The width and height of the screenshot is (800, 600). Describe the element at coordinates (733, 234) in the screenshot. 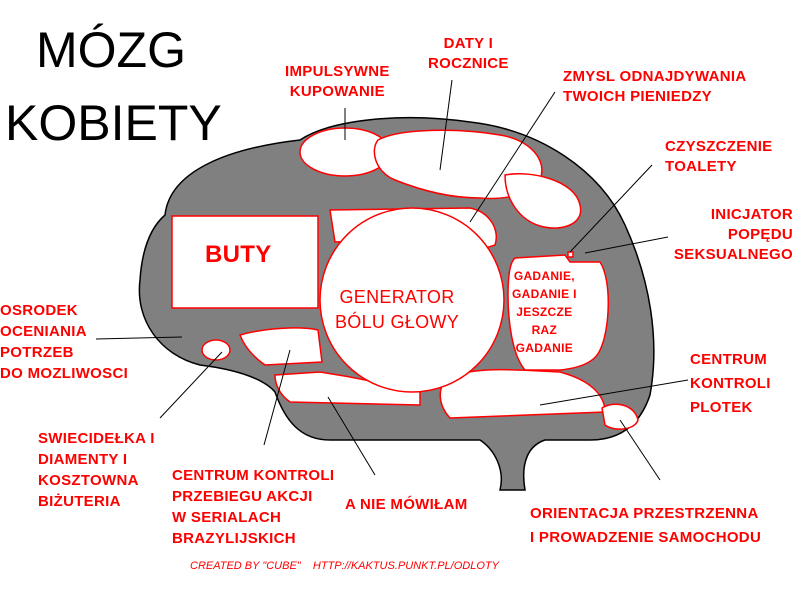

I see `inicjator-label: INICJATOR POPĘDU SEKSUALNEGO` at that location.